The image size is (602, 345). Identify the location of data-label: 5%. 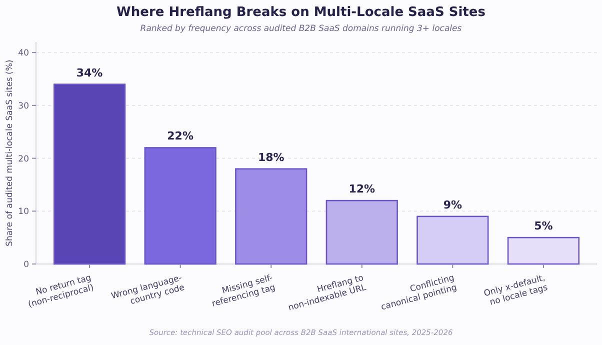
(543, 226).